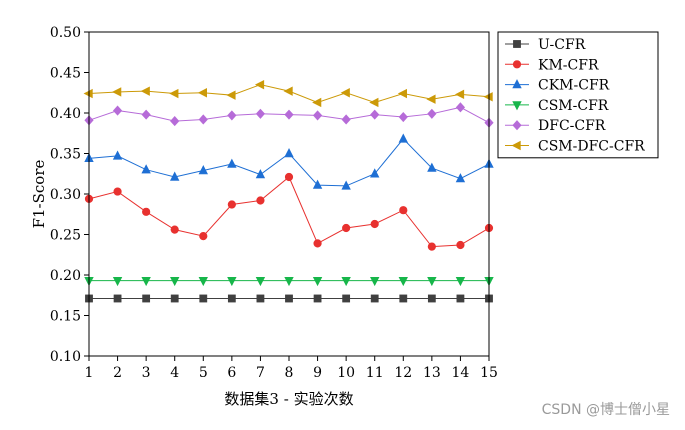  I want to click on y-tick-label: 0.25, so click(65, 236).